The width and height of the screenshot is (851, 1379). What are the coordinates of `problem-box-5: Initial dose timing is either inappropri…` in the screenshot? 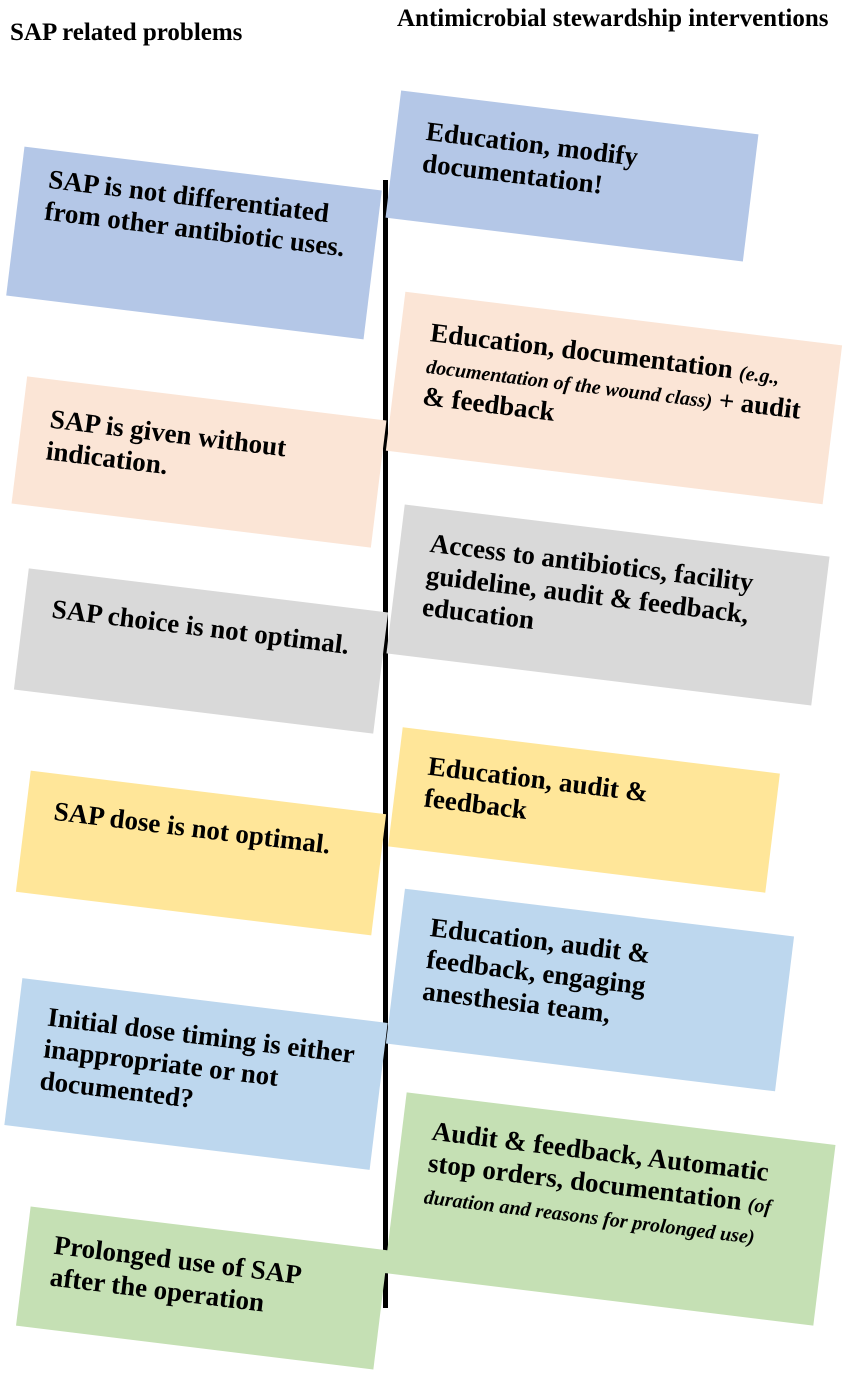 It's located at (196, 1074).